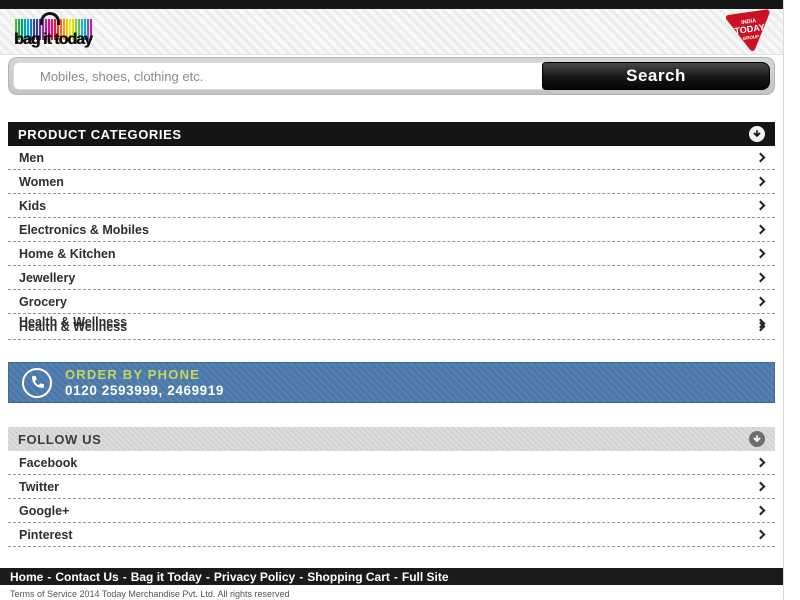 The width and height of the screenshot is (800, 600). What do you see at coordinates (656, 76) in the screenshot?
I see `search-button: Search` at bounding box center [656, 76].